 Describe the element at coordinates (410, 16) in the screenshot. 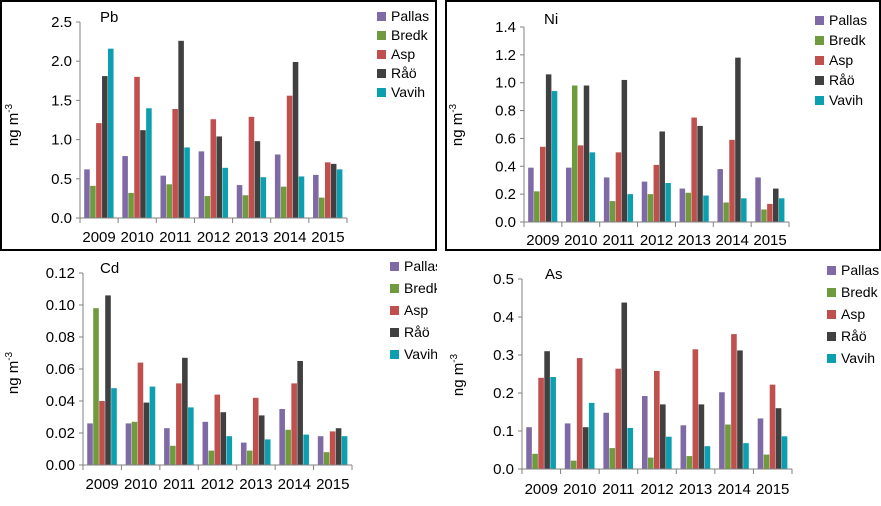

I see `legend-label-pallas: Pallas` at that location.